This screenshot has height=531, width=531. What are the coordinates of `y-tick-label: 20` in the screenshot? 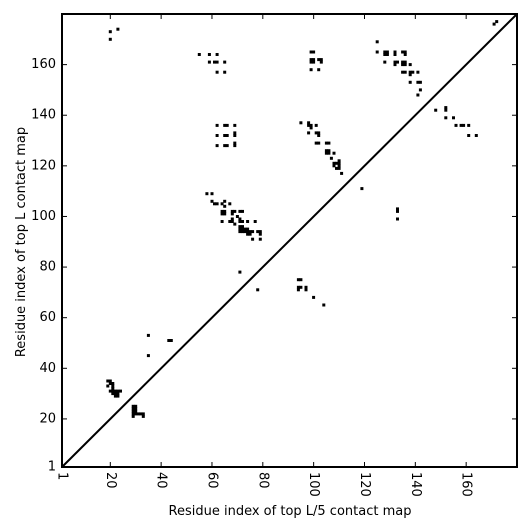 It's located at (47, 418).